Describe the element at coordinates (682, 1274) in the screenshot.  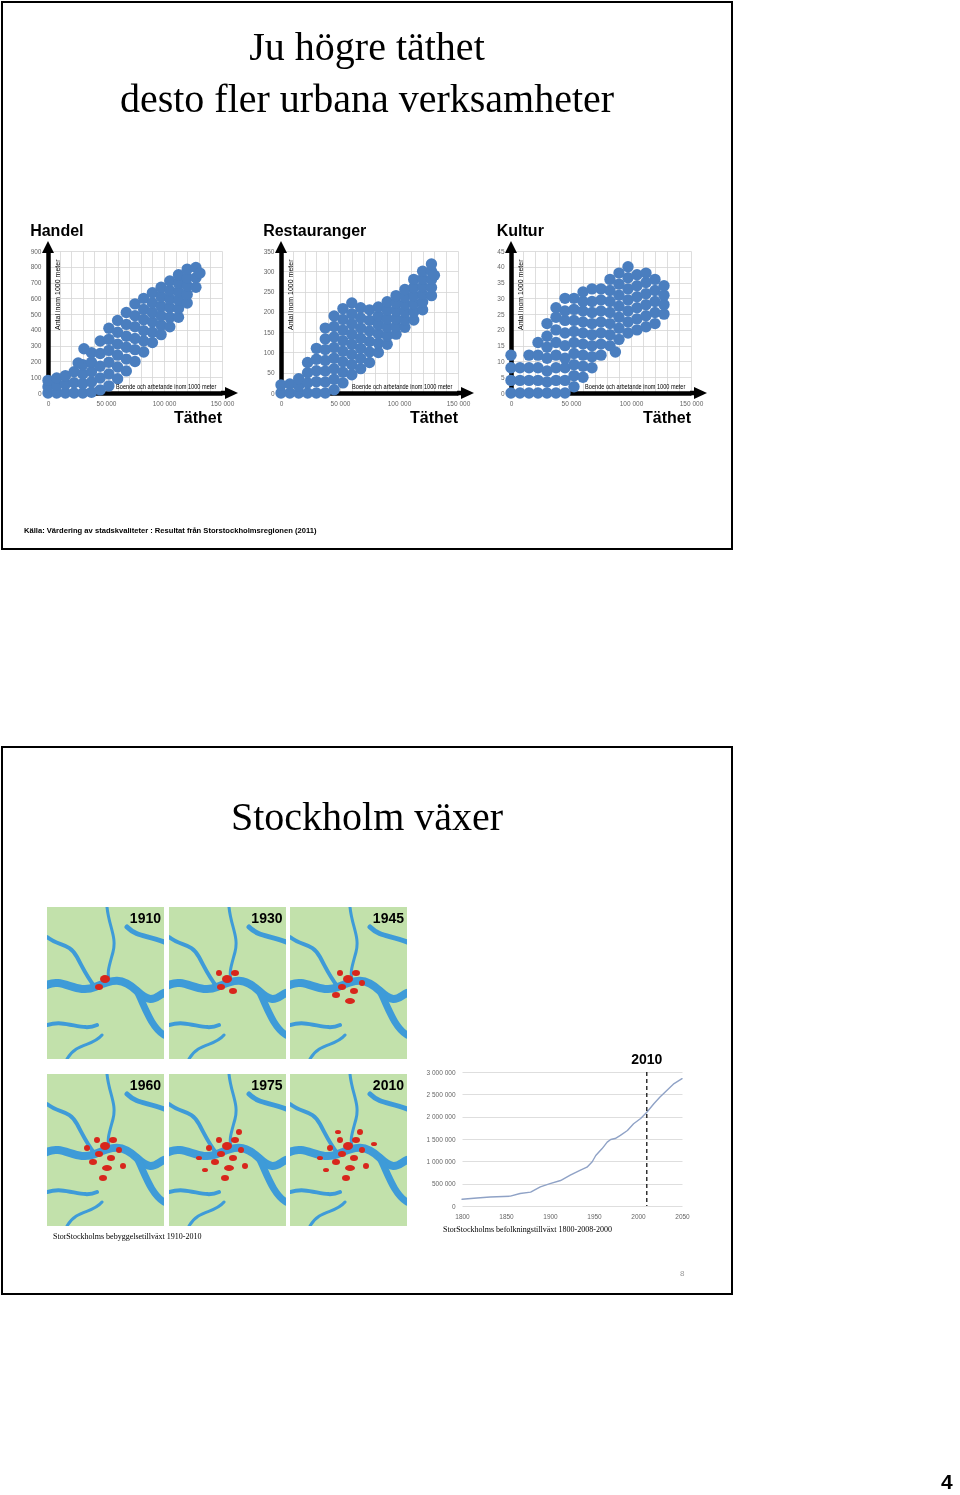
I see `text: 8` at that location.